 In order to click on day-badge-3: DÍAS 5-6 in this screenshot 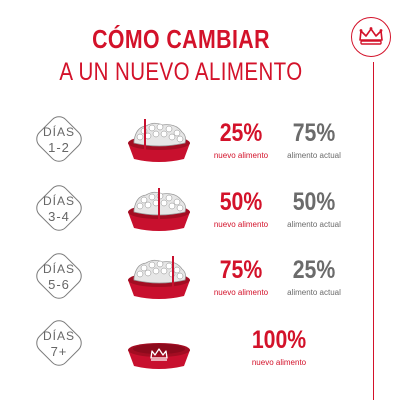, I will do `click(59, 276)`.